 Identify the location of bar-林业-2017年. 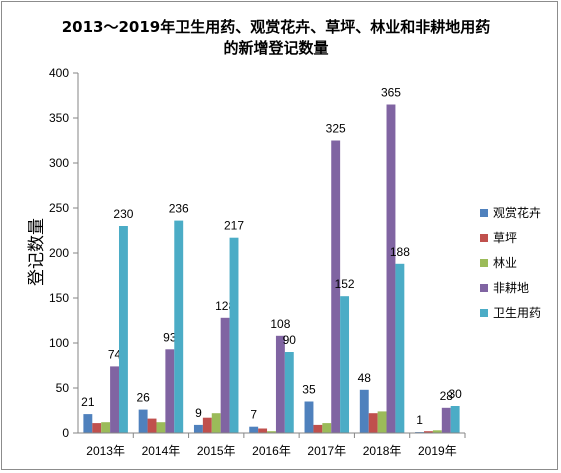
(327, 428).